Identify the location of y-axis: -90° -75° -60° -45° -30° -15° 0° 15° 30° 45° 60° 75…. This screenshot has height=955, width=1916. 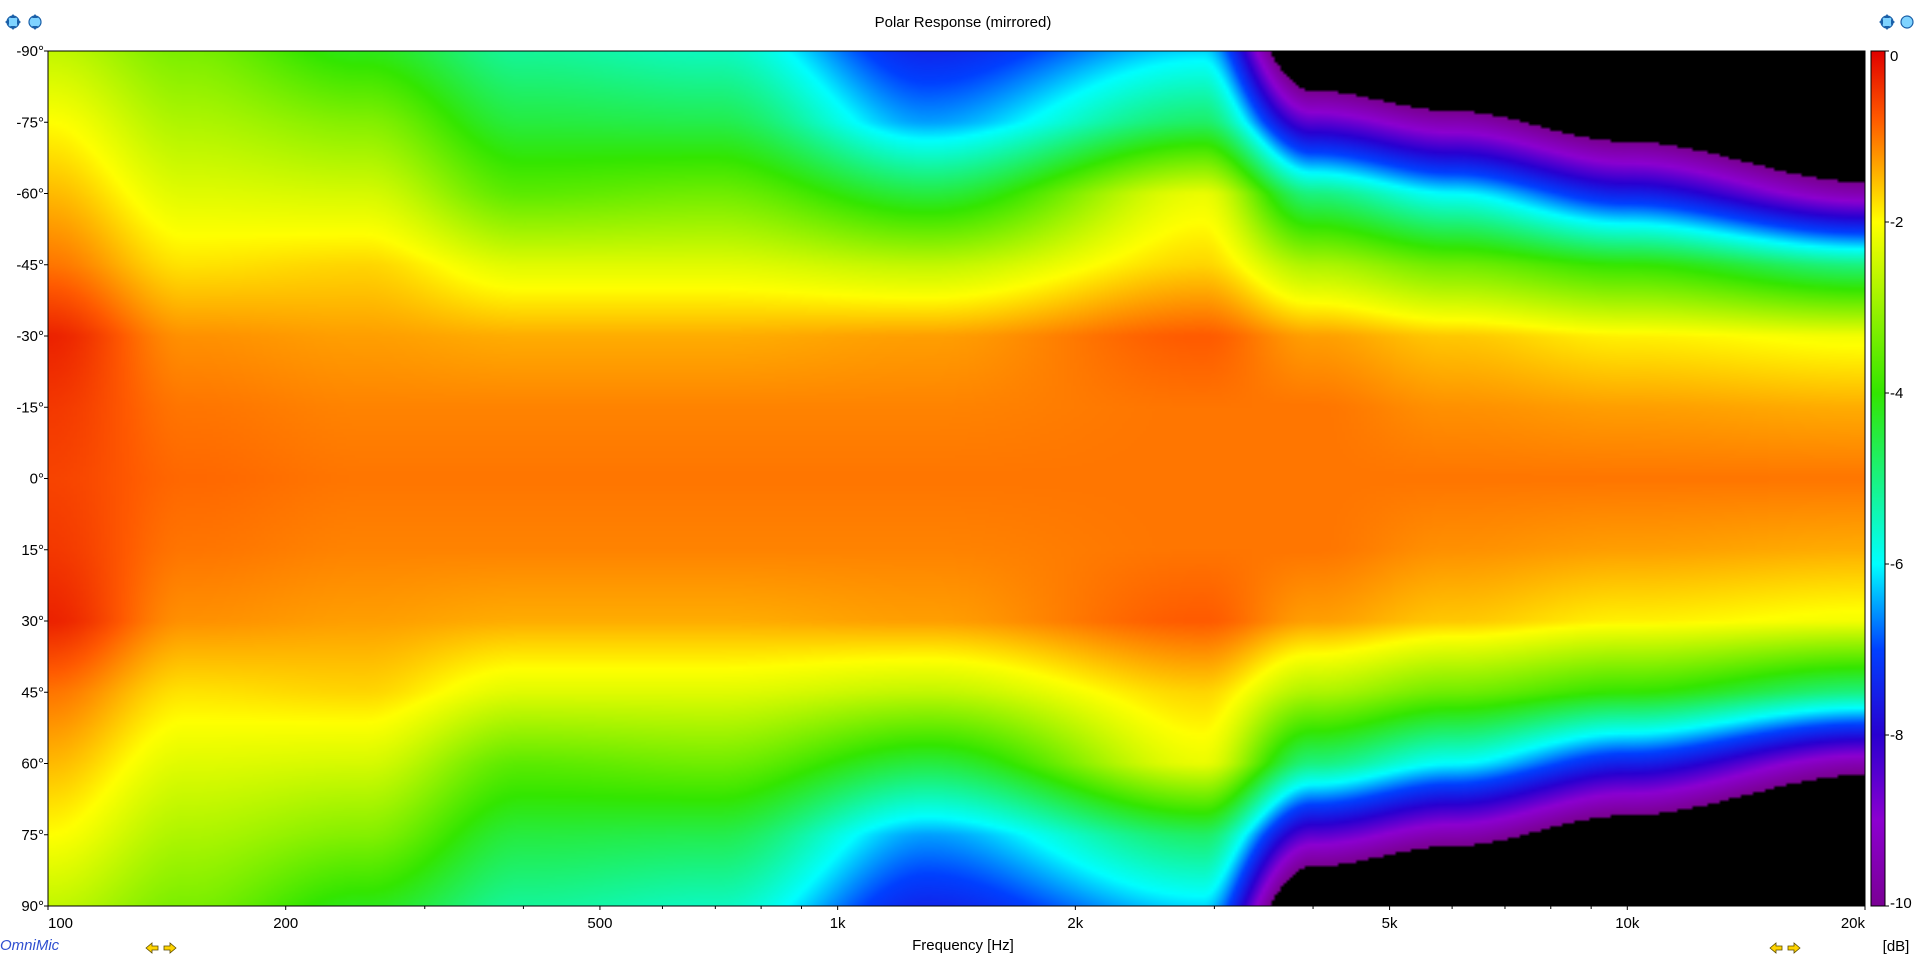
(32, 479).